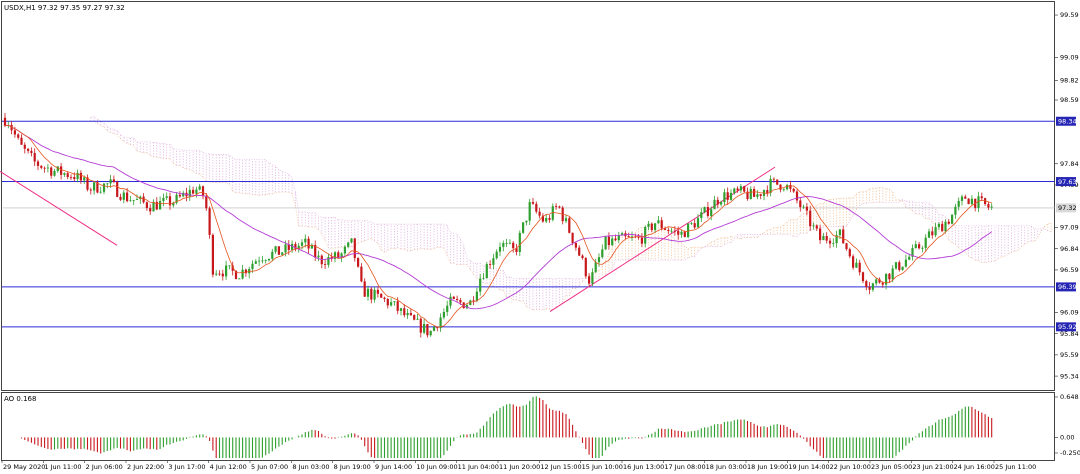  What do you see at coordinates (1069, 58) in the screenshot?
I see `y-tick-label: 99.09` at bounding box center [1069, 58].